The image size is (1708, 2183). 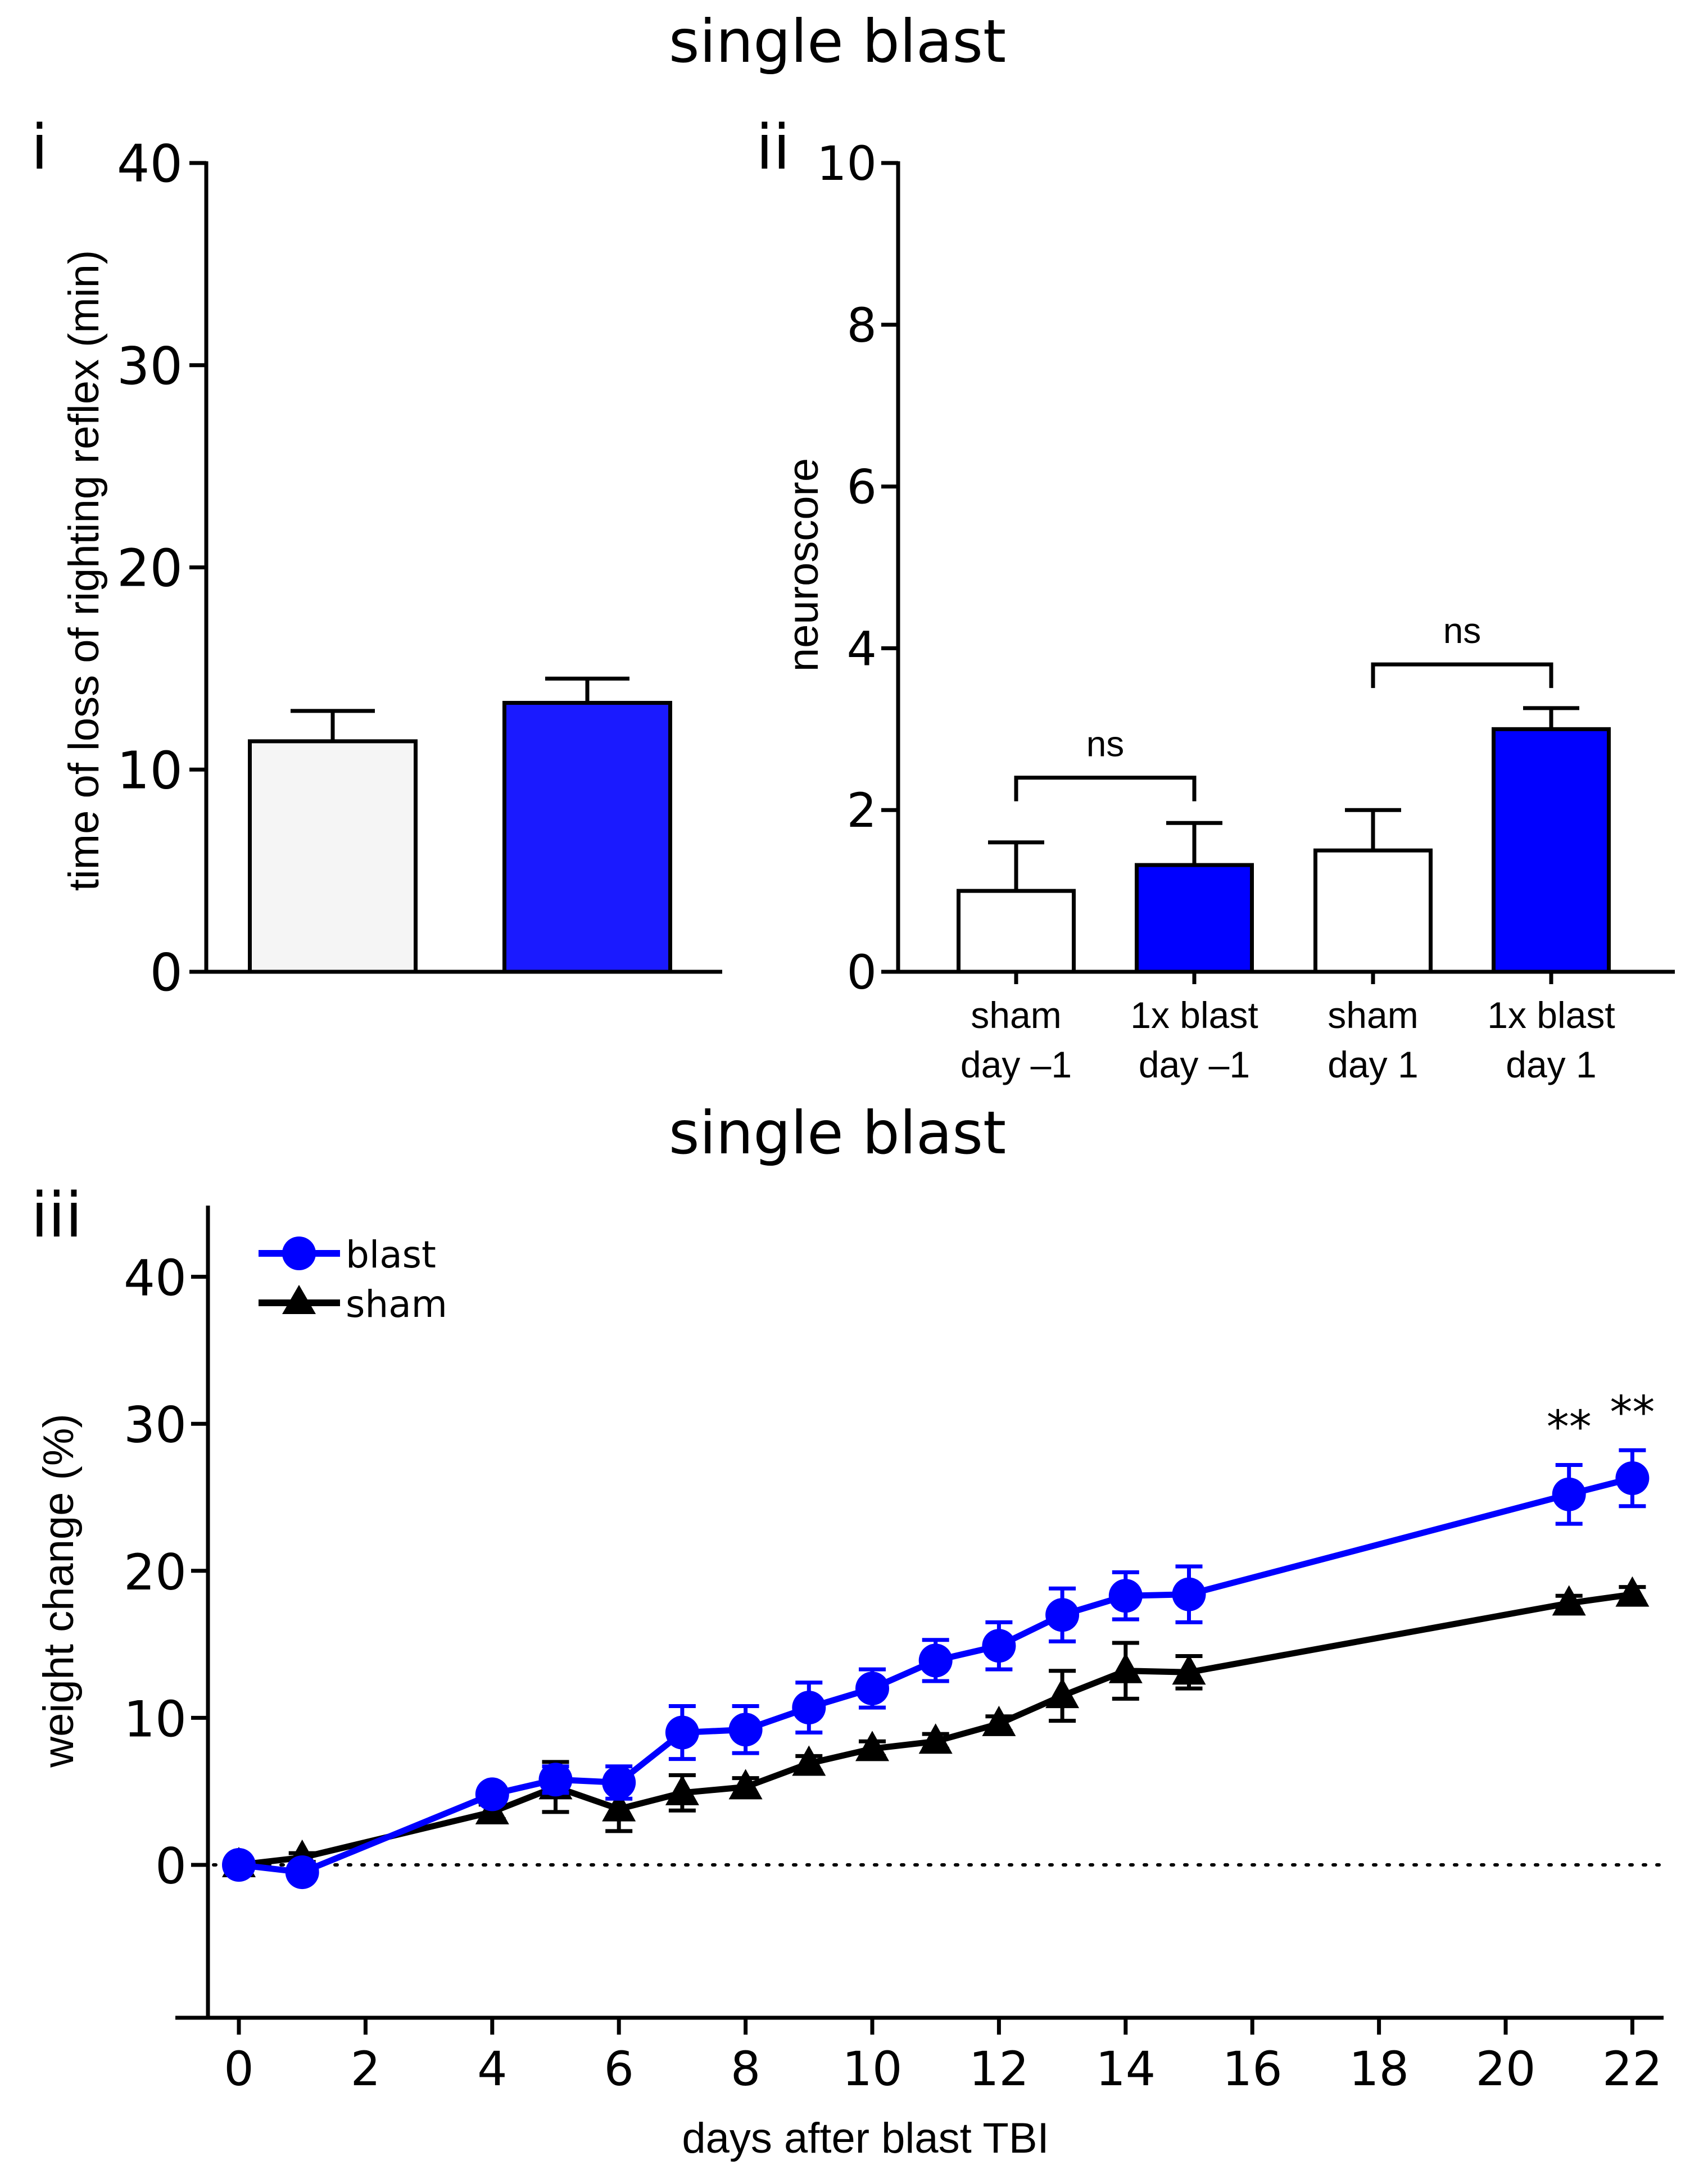 What do you see at coordinates (150, 770) in the screenshot?
I see `panel-i-y-tick-label: 10` at bounding box center [150, 770].